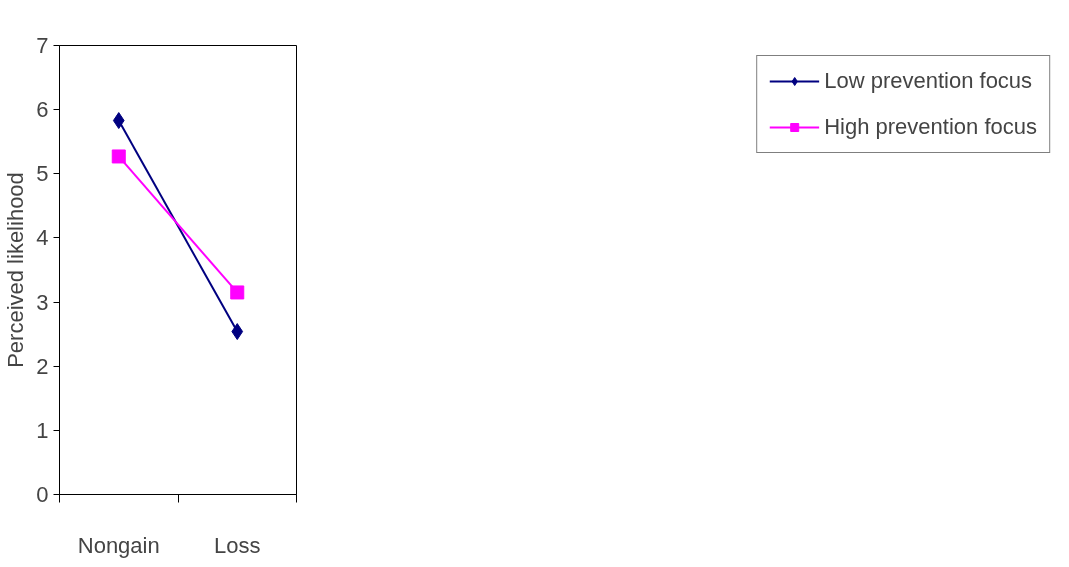 This screenshot has width=1069, height=567. Describe the element at coordinates (930, 127) in the screenshot. I see `legend-label: High prevention focus` at that location.